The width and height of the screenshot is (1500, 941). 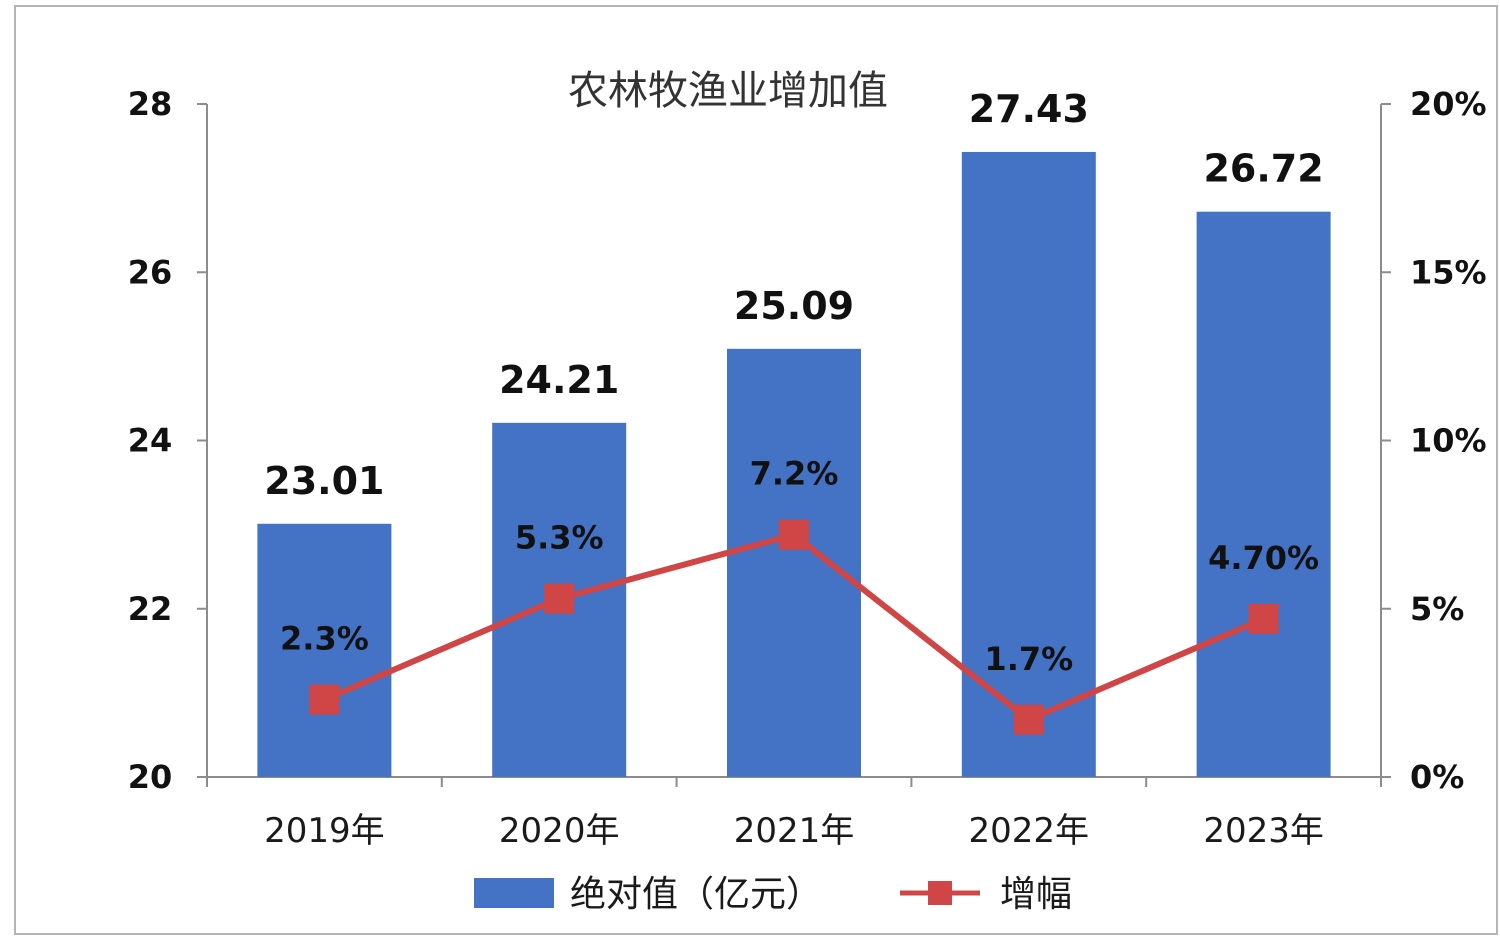 What do you see at coordinates (324, 639) in the screenshot?
I see `line-value-label: 2.3%` at bounding box center [324, 639].